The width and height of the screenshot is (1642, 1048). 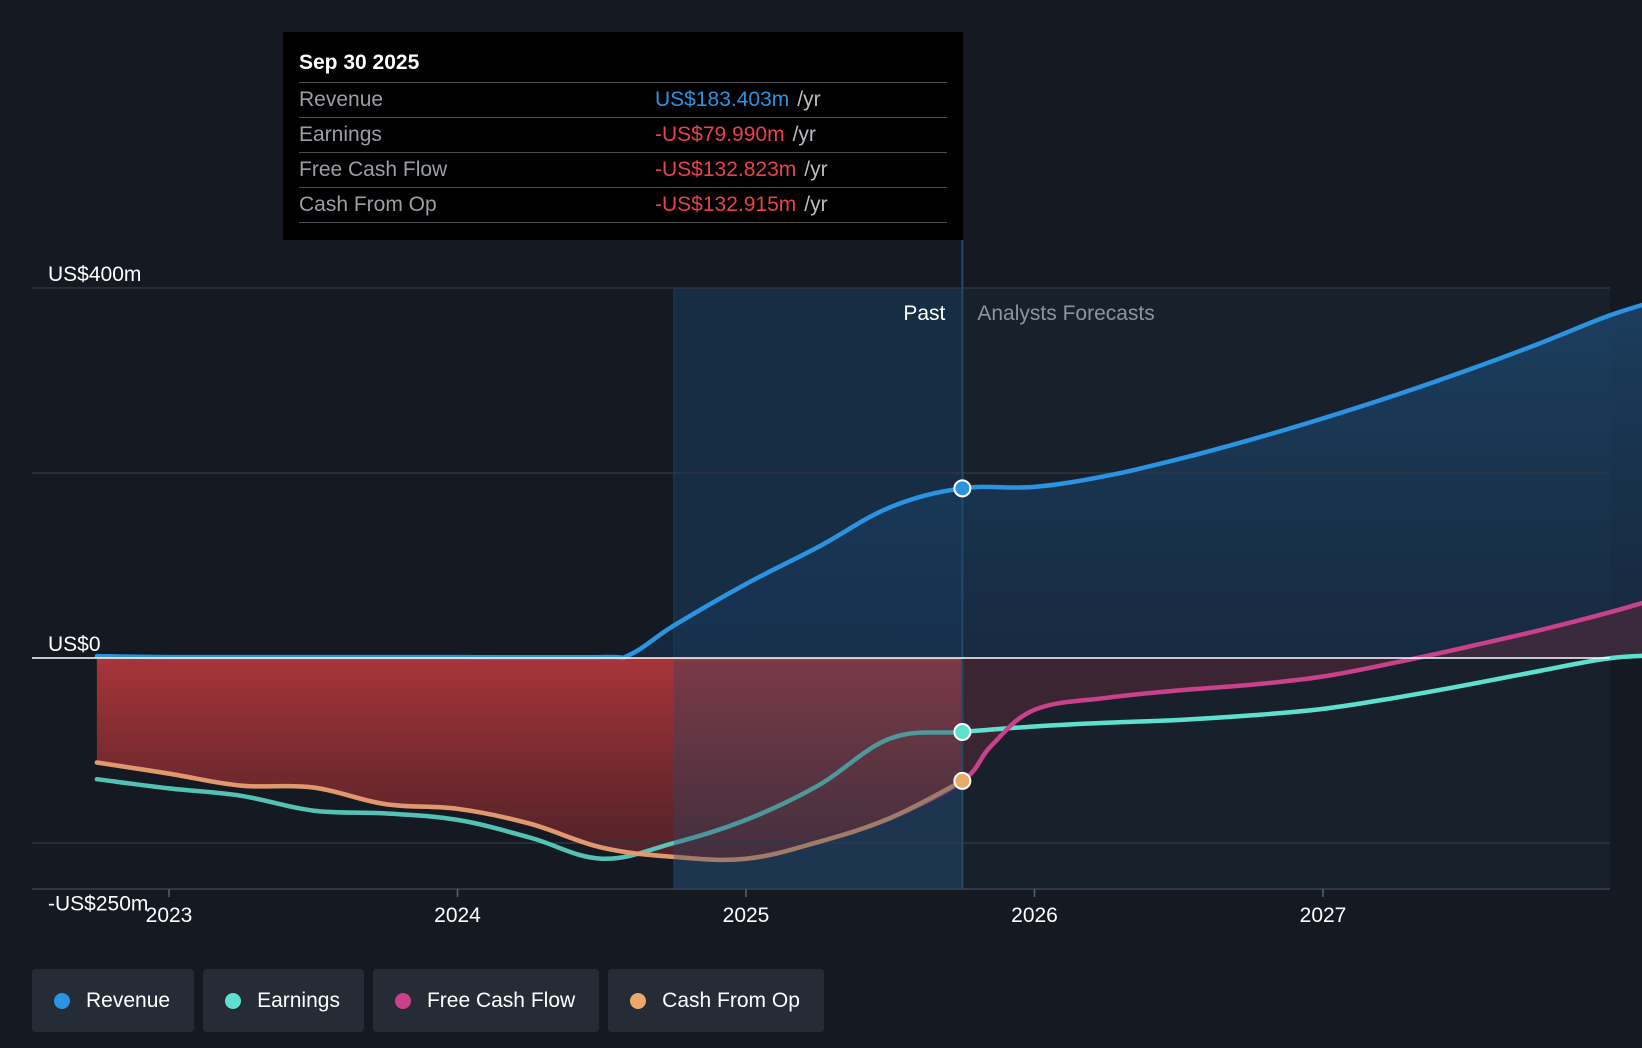 I want to click on x-tick-label: 2024, so click(x=457, y=915).